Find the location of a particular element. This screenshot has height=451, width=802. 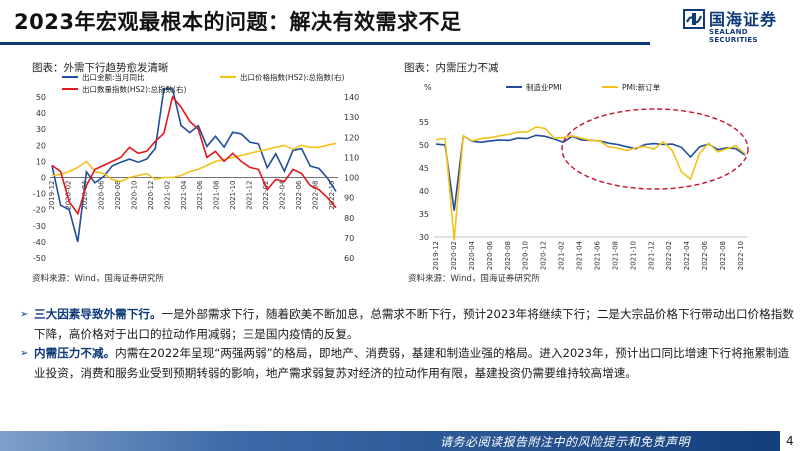

ytick-label: 50 is located at coordinates (424, 145).